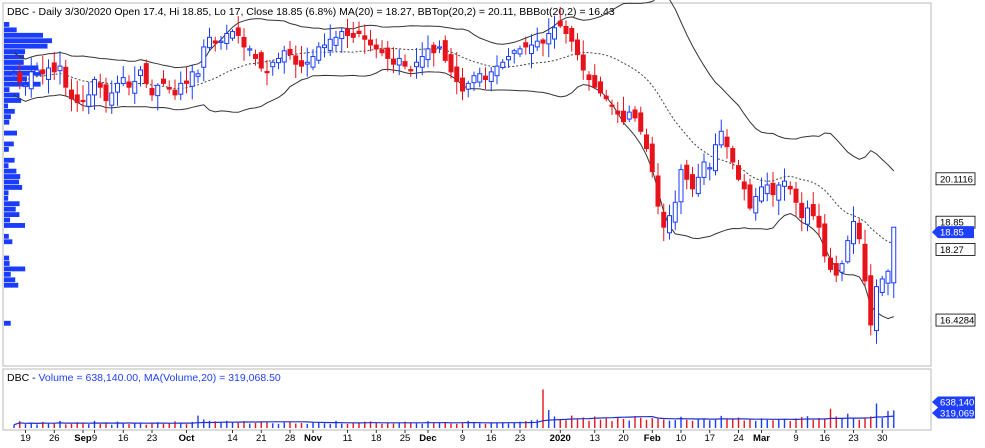  Describe the element at coordinates (54, 438) in the screenshot. I see `x-tick-label: 26` at that location.